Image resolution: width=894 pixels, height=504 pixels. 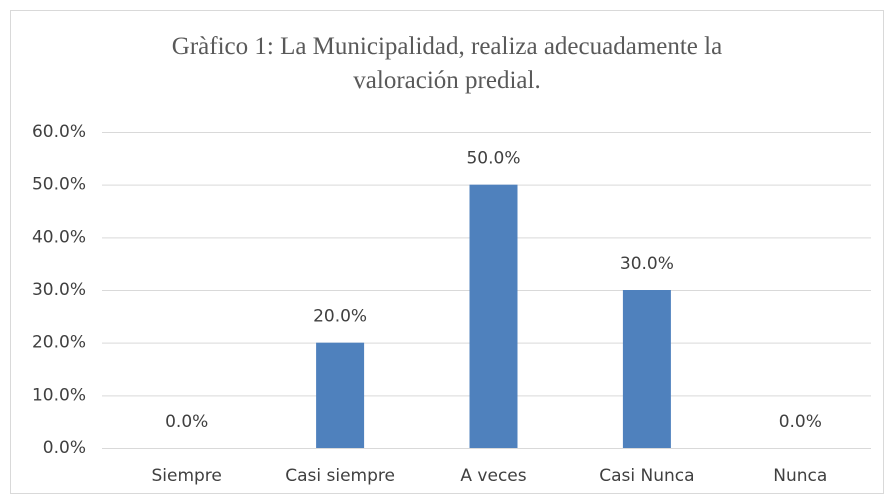 What do you see at coordinates (493, 159) in the screenshot?
I see `value-label: 50.0%` at bounding box center [493, 159].